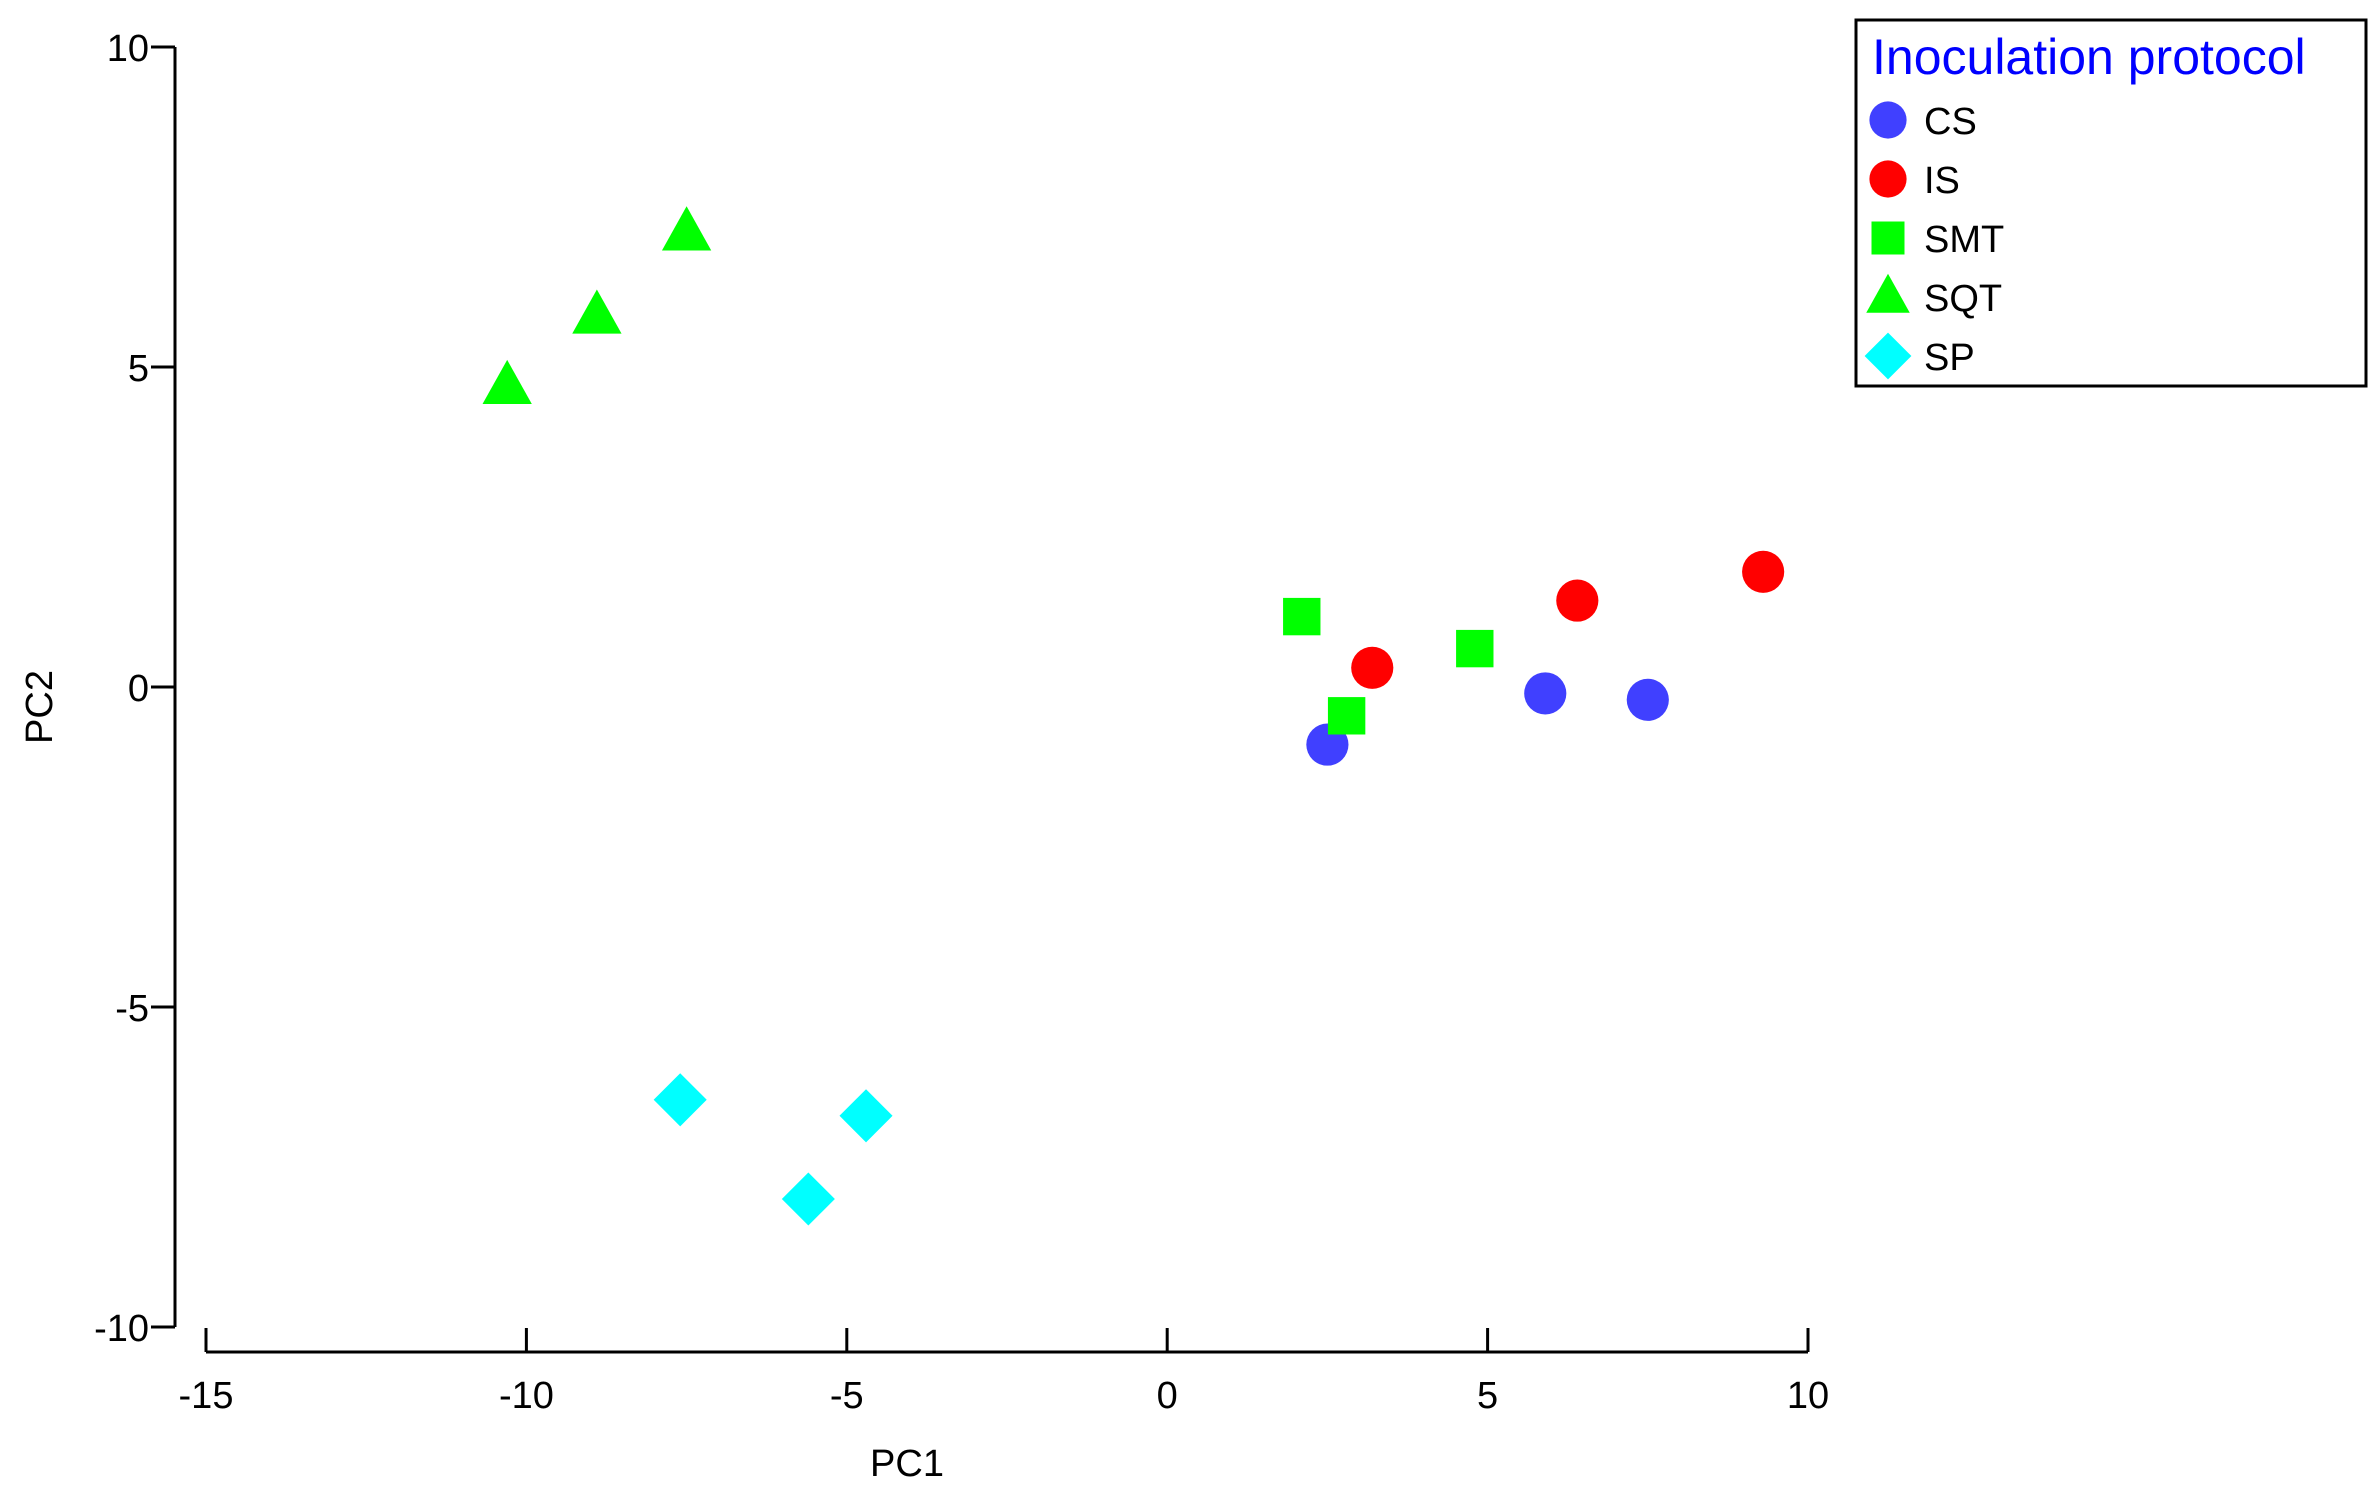 The height and width of the screenshot is (1504, 2380). I want to click on legend-label-smt: SMT, so click(1964, 240).